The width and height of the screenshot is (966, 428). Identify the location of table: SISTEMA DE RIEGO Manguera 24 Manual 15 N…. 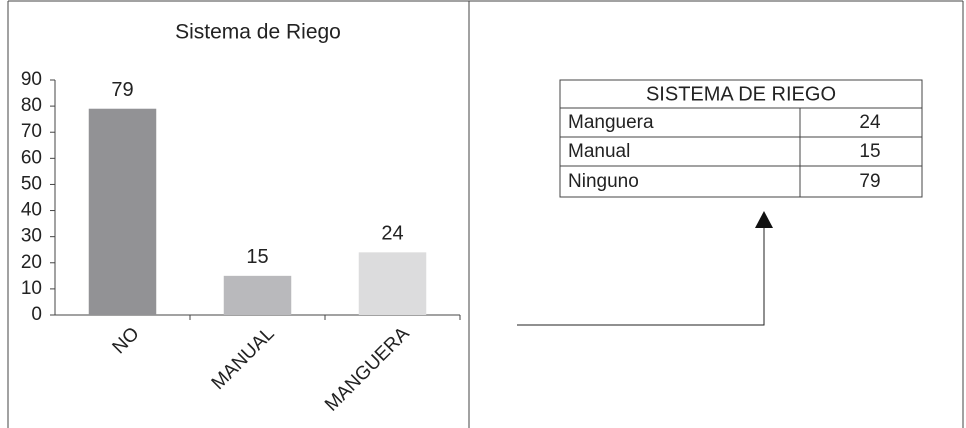
(741, 138).